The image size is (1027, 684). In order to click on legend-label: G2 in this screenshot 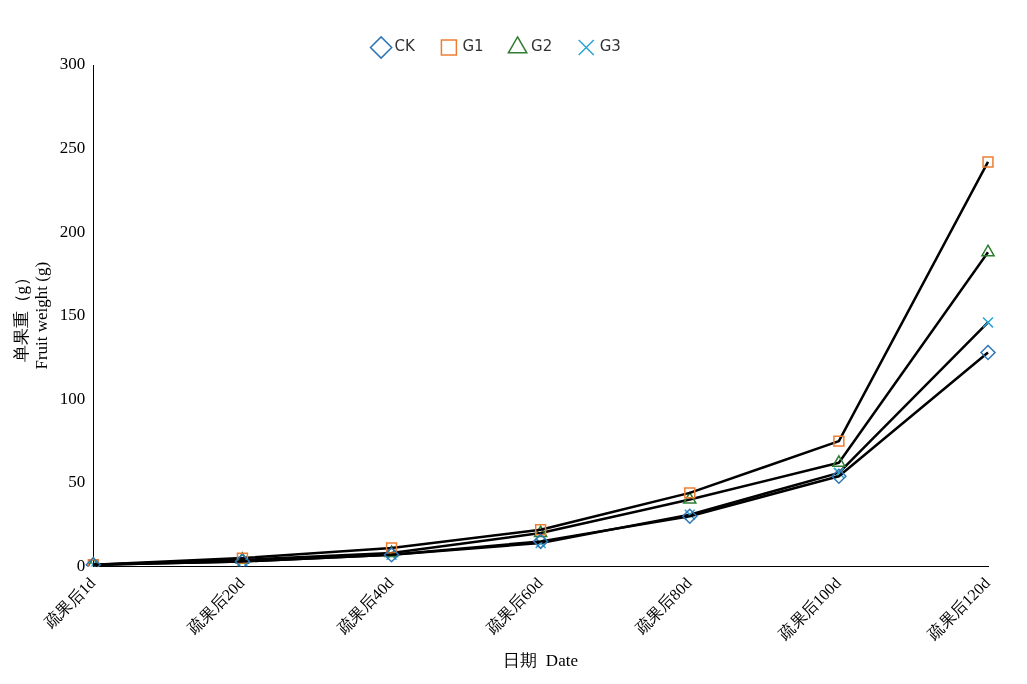, I will do `click(542, 46)`.